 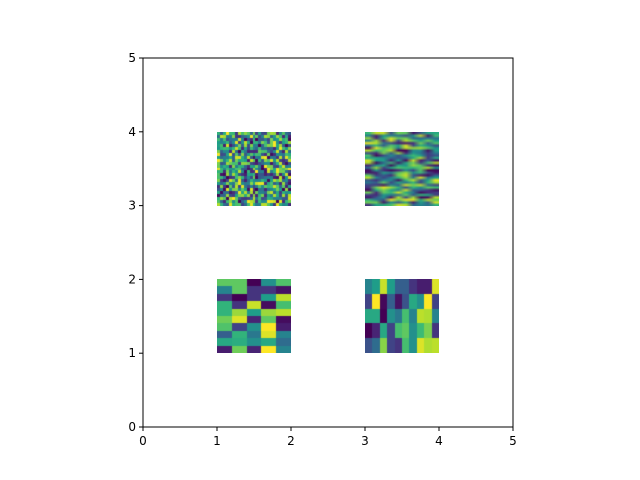 What do you see at coordinates (217, 441) in the screenshot?
I see `x-tick-label: 1` at bounding box center [217, 441].